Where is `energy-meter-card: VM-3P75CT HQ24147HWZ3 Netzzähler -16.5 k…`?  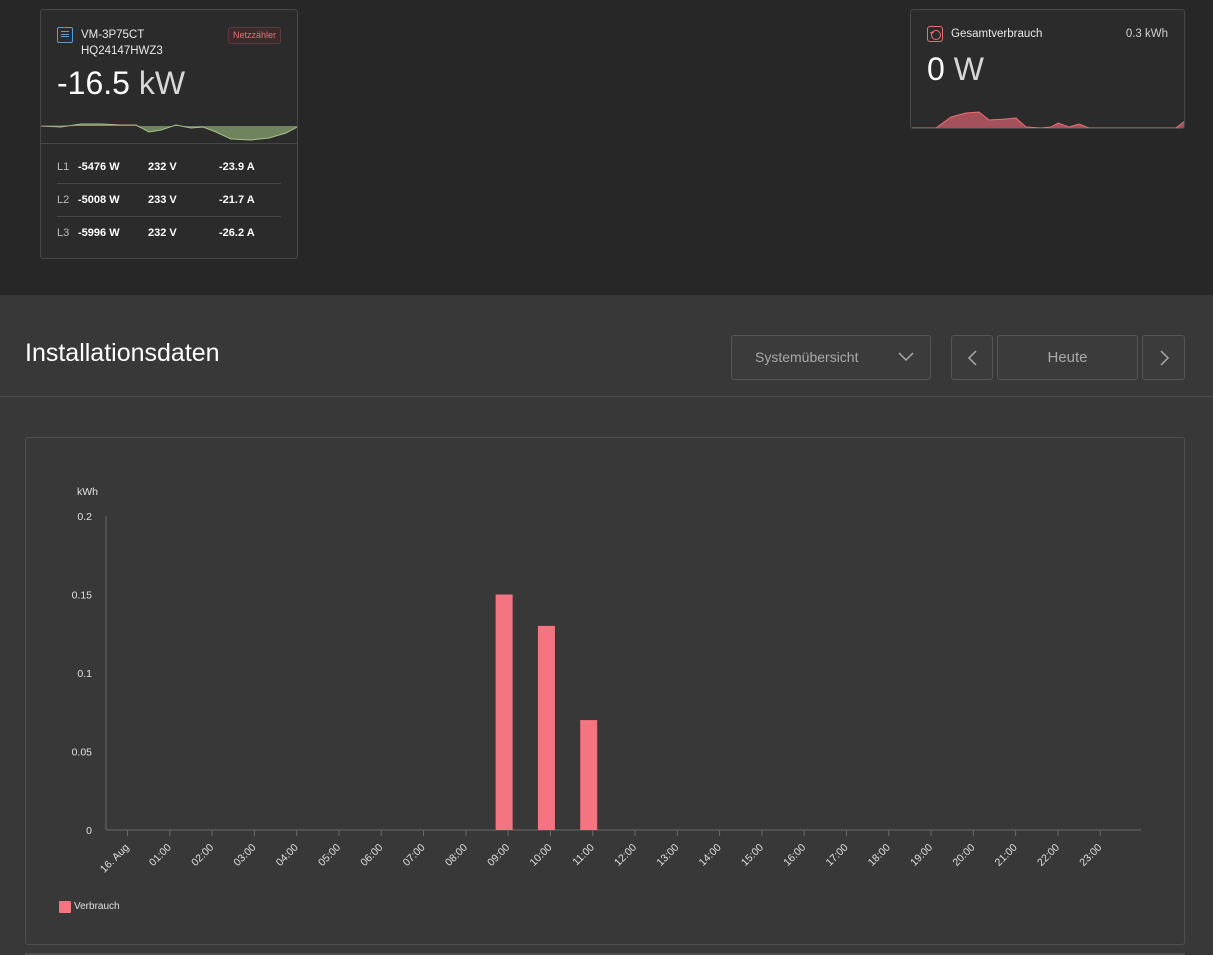
energy-meter-card: VM-3P75CT HQ24147HWZ3 Netzzähler -16.5 k… is located at coordinates (169, 134).